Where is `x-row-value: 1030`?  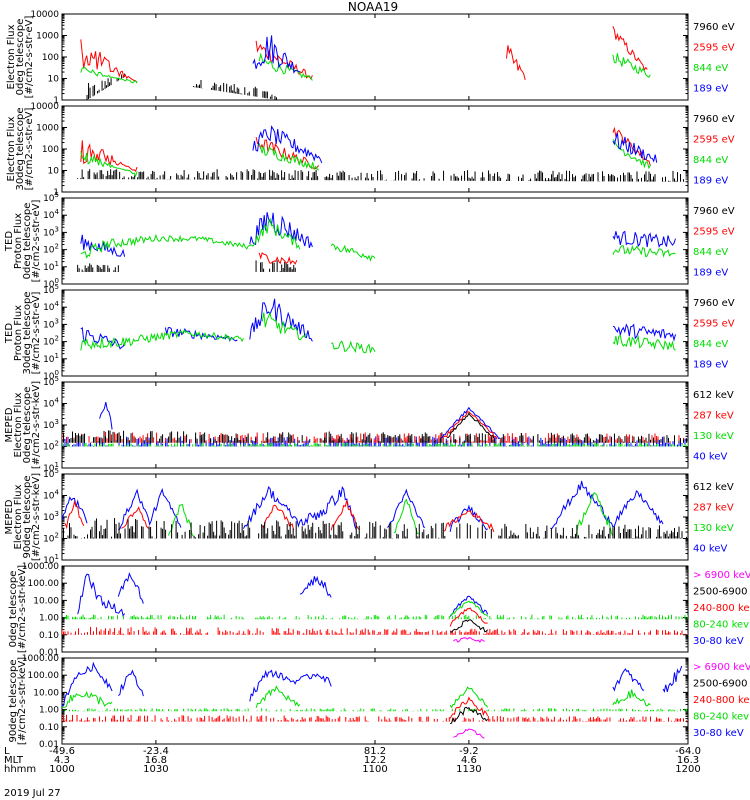
x-row-value: 1030 is located at coordinates (155, 769).